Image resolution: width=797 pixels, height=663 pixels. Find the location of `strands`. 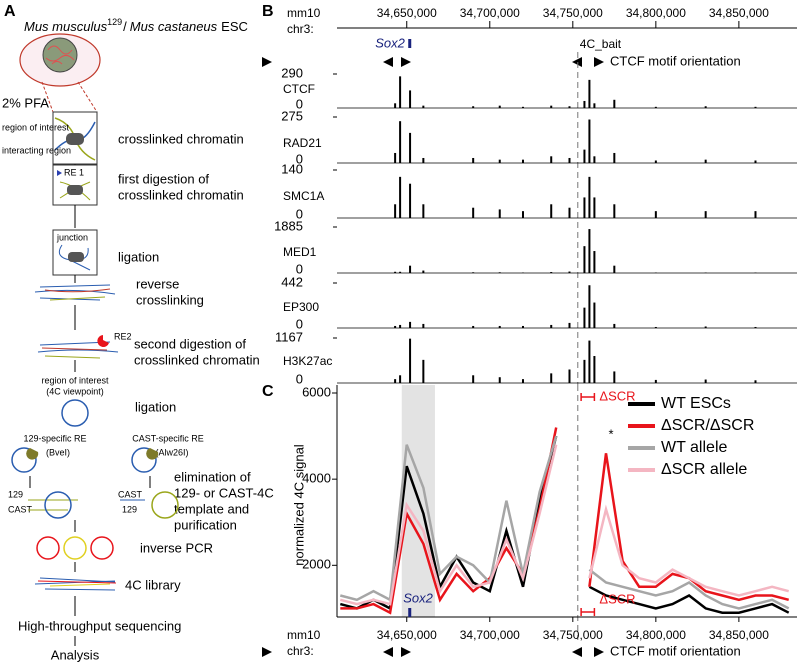

strands is located at coordinates (75, 292).